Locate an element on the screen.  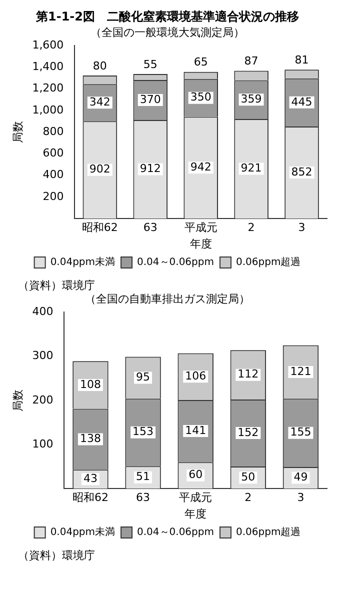
data-label: 155 is located at coordinates (301, 432).